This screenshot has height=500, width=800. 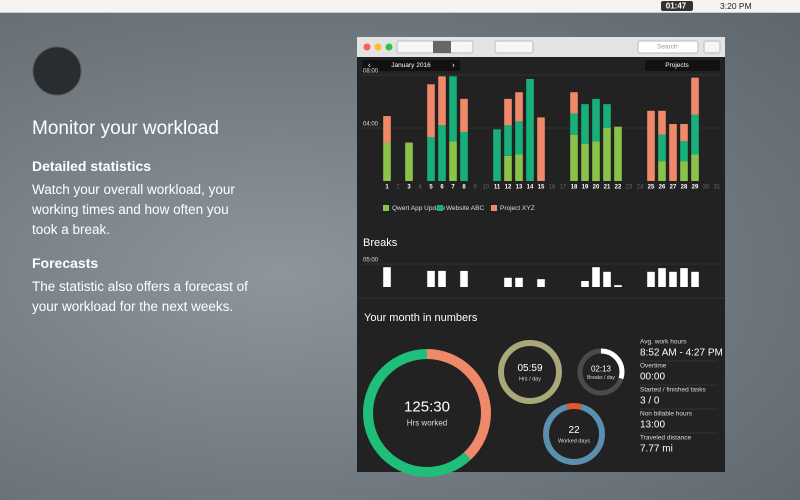 I want to click on close-button, so click(x=367, y=47).